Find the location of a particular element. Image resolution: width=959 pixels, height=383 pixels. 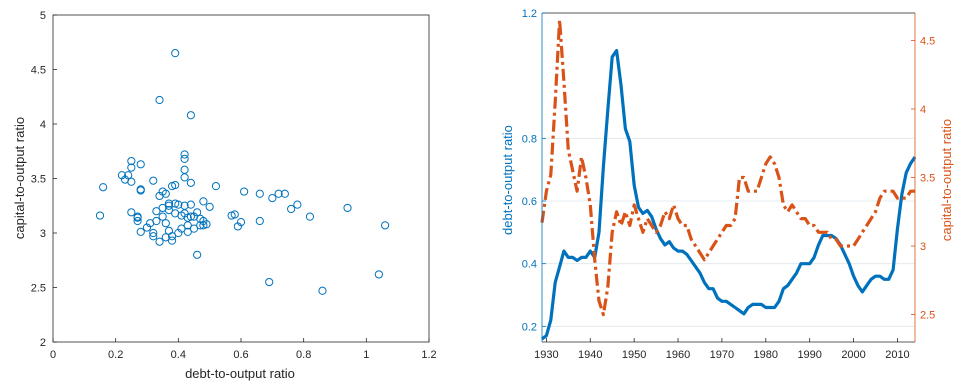

line-left-y-tick-label: 0.4 is located at coordinates (529, 265).